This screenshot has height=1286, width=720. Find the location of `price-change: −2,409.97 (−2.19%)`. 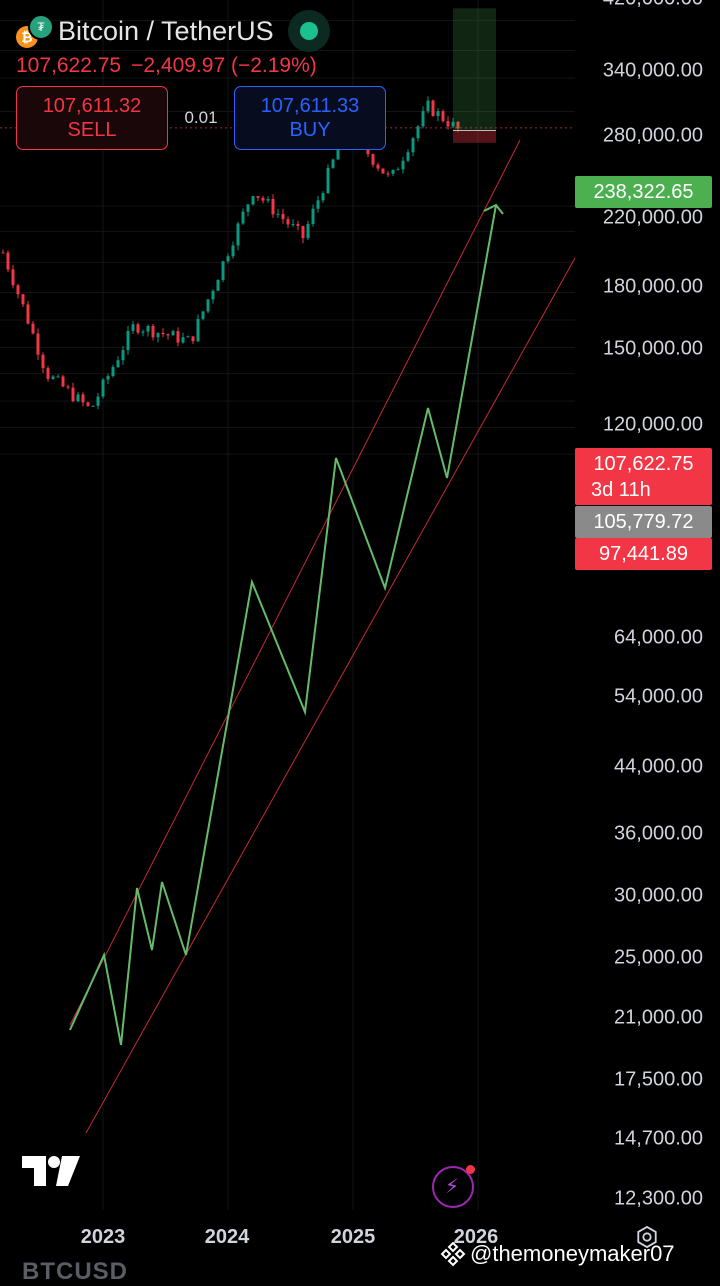

price-change: −2,409.97 (−2.19%) is located at coordinates (224, 65).